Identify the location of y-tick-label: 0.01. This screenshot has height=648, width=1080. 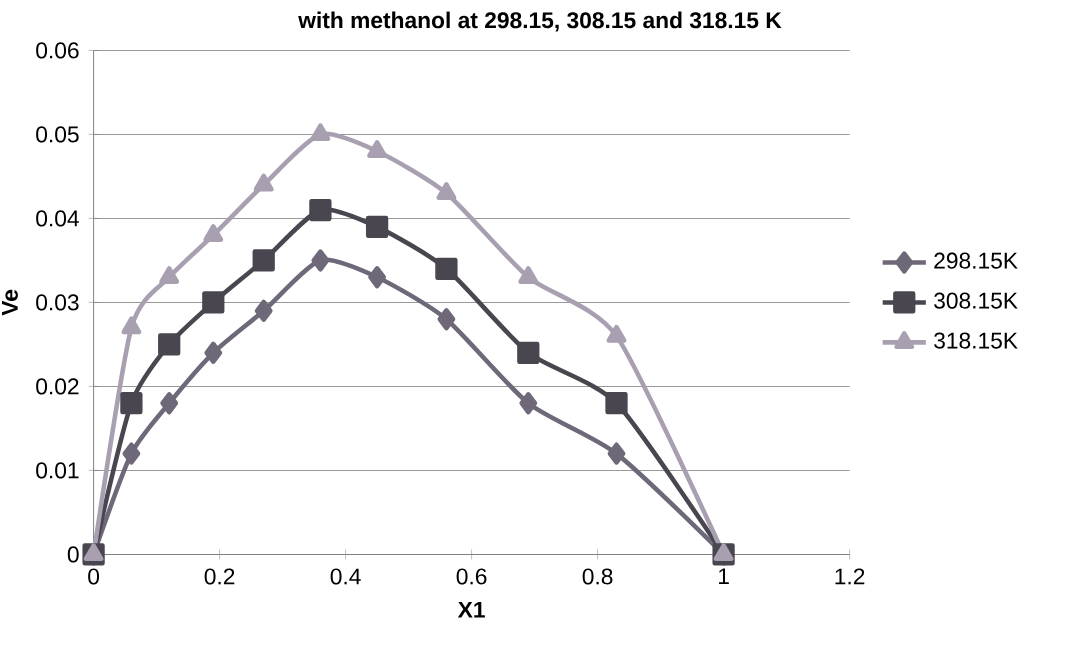
(57, 470).